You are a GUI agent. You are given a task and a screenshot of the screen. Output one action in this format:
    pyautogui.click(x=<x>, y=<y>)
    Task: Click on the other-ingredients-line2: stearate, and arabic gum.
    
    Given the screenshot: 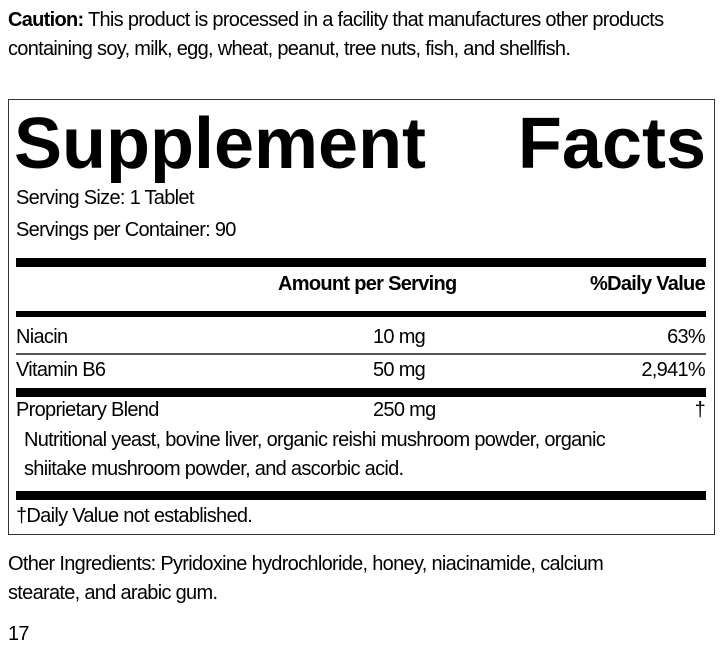 What is the action you would take?
    pyautogui.click(x=113, y=593)
    